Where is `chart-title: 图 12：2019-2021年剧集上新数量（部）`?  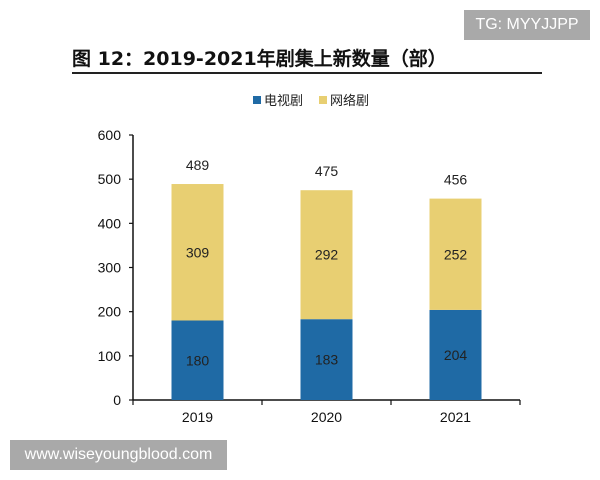 chart-title: 图 12：2019-2021年剧集上新数量（部） is located at coordinates (259, 59).